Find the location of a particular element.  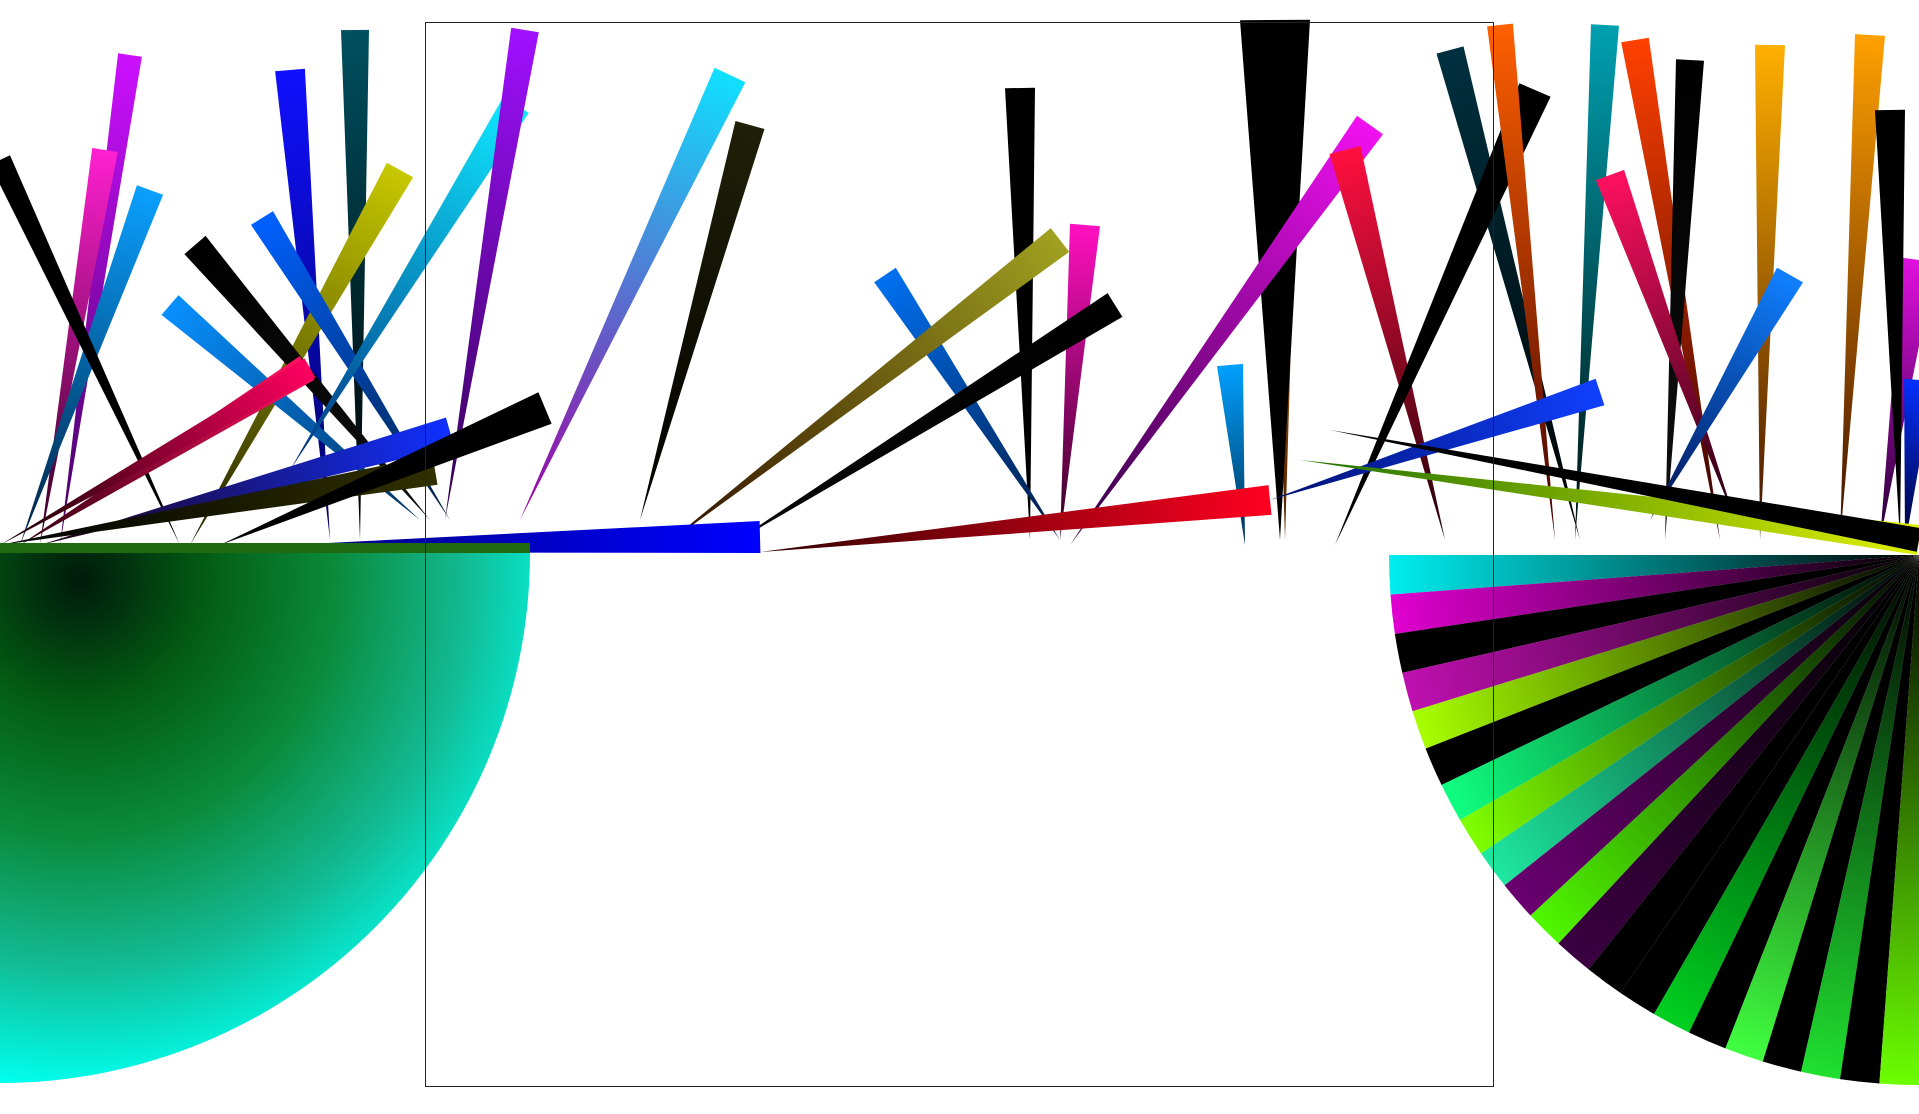

spike-black-tall is located at coordinates (1275, 279).